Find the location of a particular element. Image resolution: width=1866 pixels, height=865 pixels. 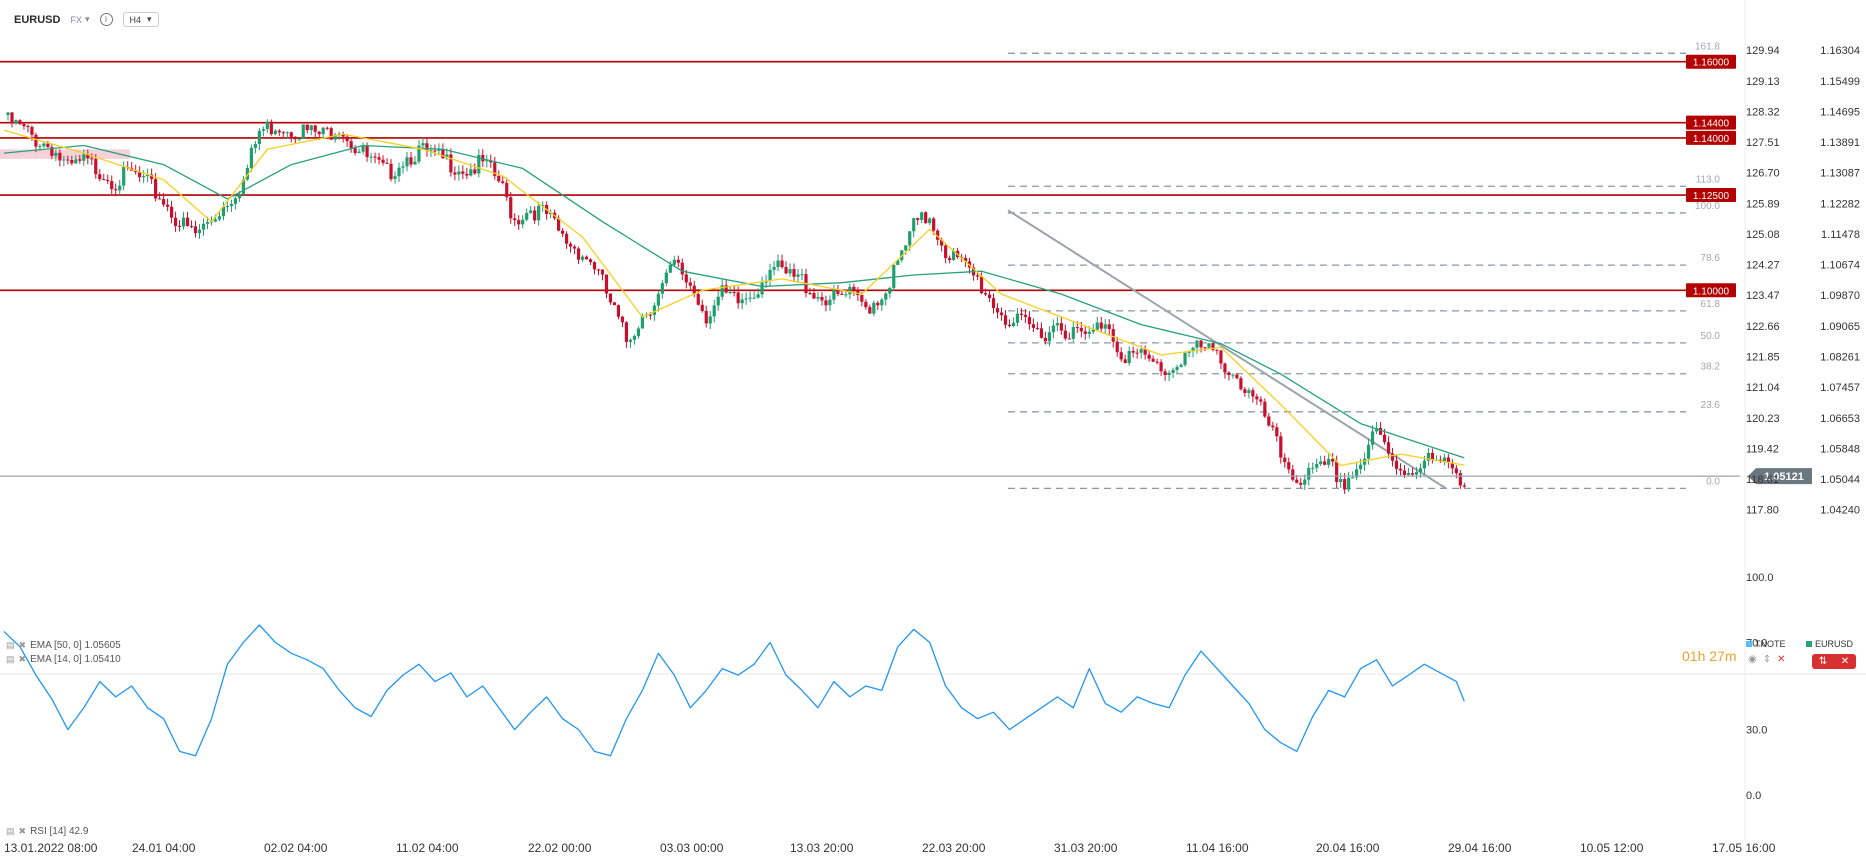

time-axis-label: 24.01 04:00 is located at coordinates (164, 848).